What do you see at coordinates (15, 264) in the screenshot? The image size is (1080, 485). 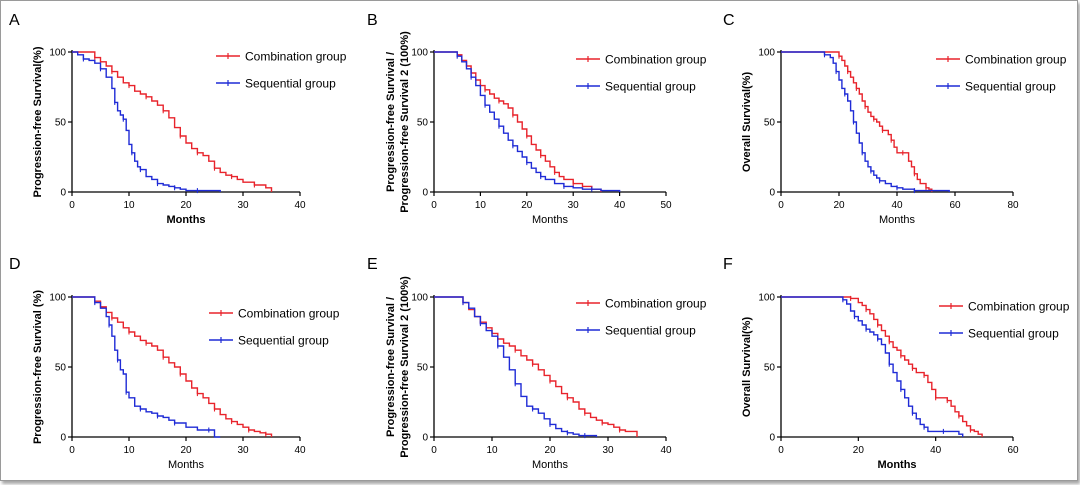 I see `panel-label: D` at bounding box center [15, 264].